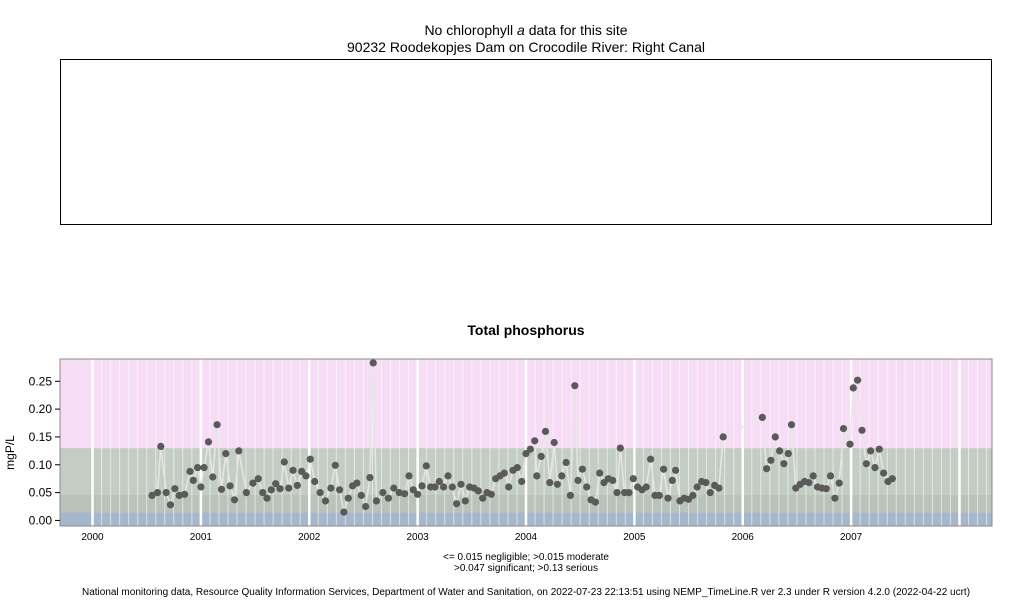 The height and width of the screenshot is (600, 1024). What do you see at coordinates (578, 30) in the screenshot?
I see `message-post: data for this site` at bounding box center [578, 30].